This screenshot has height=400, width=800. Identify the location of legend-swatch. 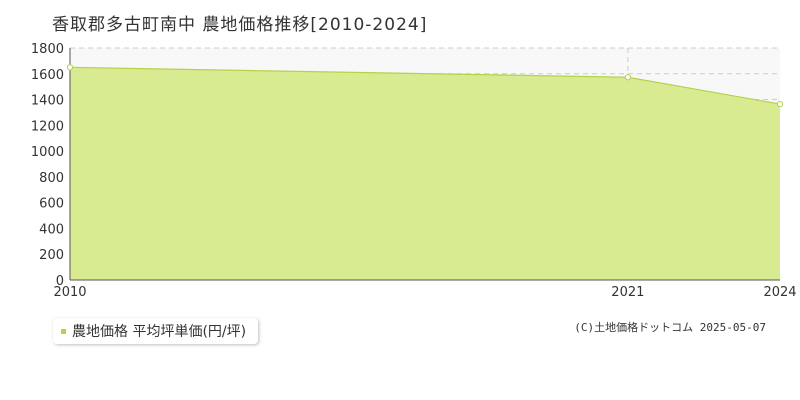
(63, 331).